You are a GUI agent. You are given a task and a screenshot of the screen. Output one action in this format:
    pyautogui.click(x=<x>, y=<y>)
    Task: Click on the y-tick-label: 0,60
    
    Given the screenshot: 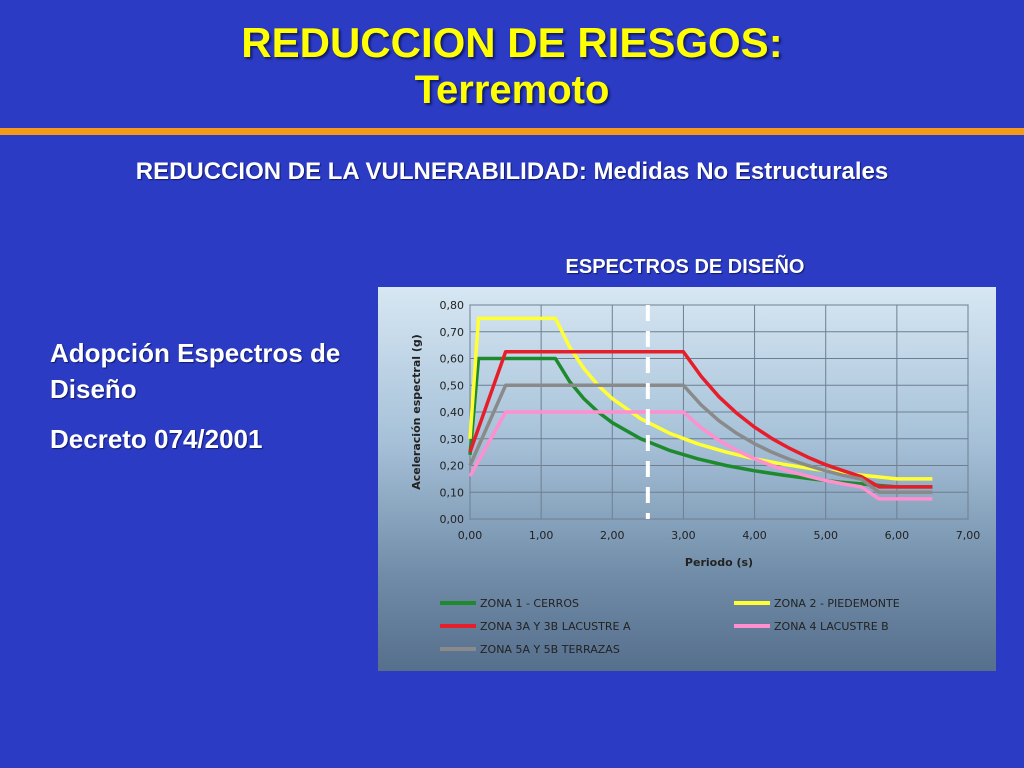 What is the action you would take?
    pyautogui.click(x=452, y=359)
    